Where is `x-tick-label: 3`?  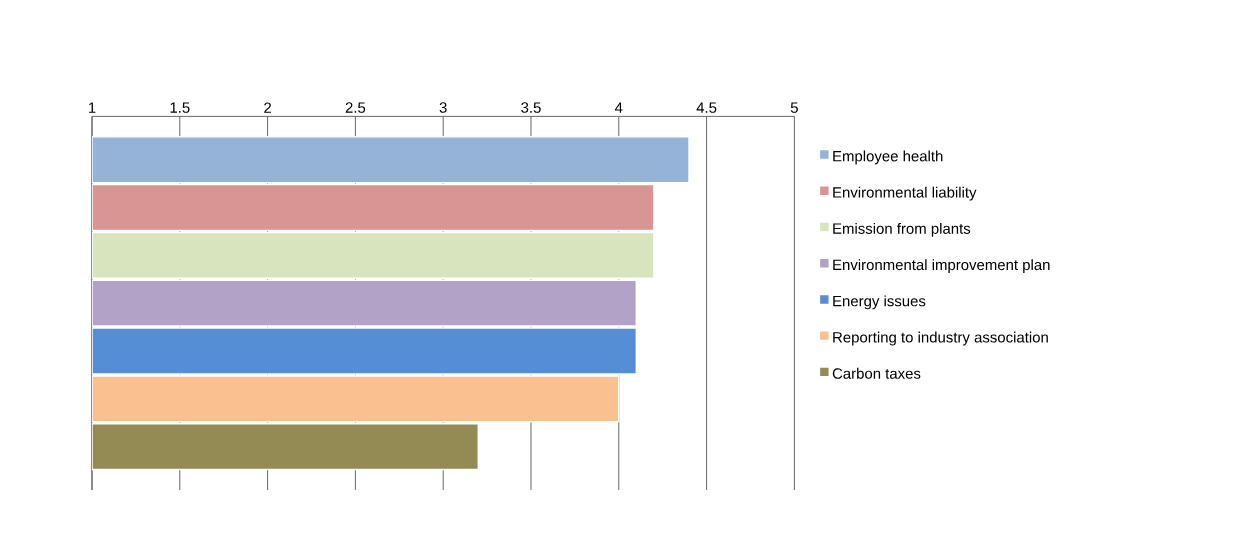
x-tick-label: 3 is located at coordinates (443, 107).